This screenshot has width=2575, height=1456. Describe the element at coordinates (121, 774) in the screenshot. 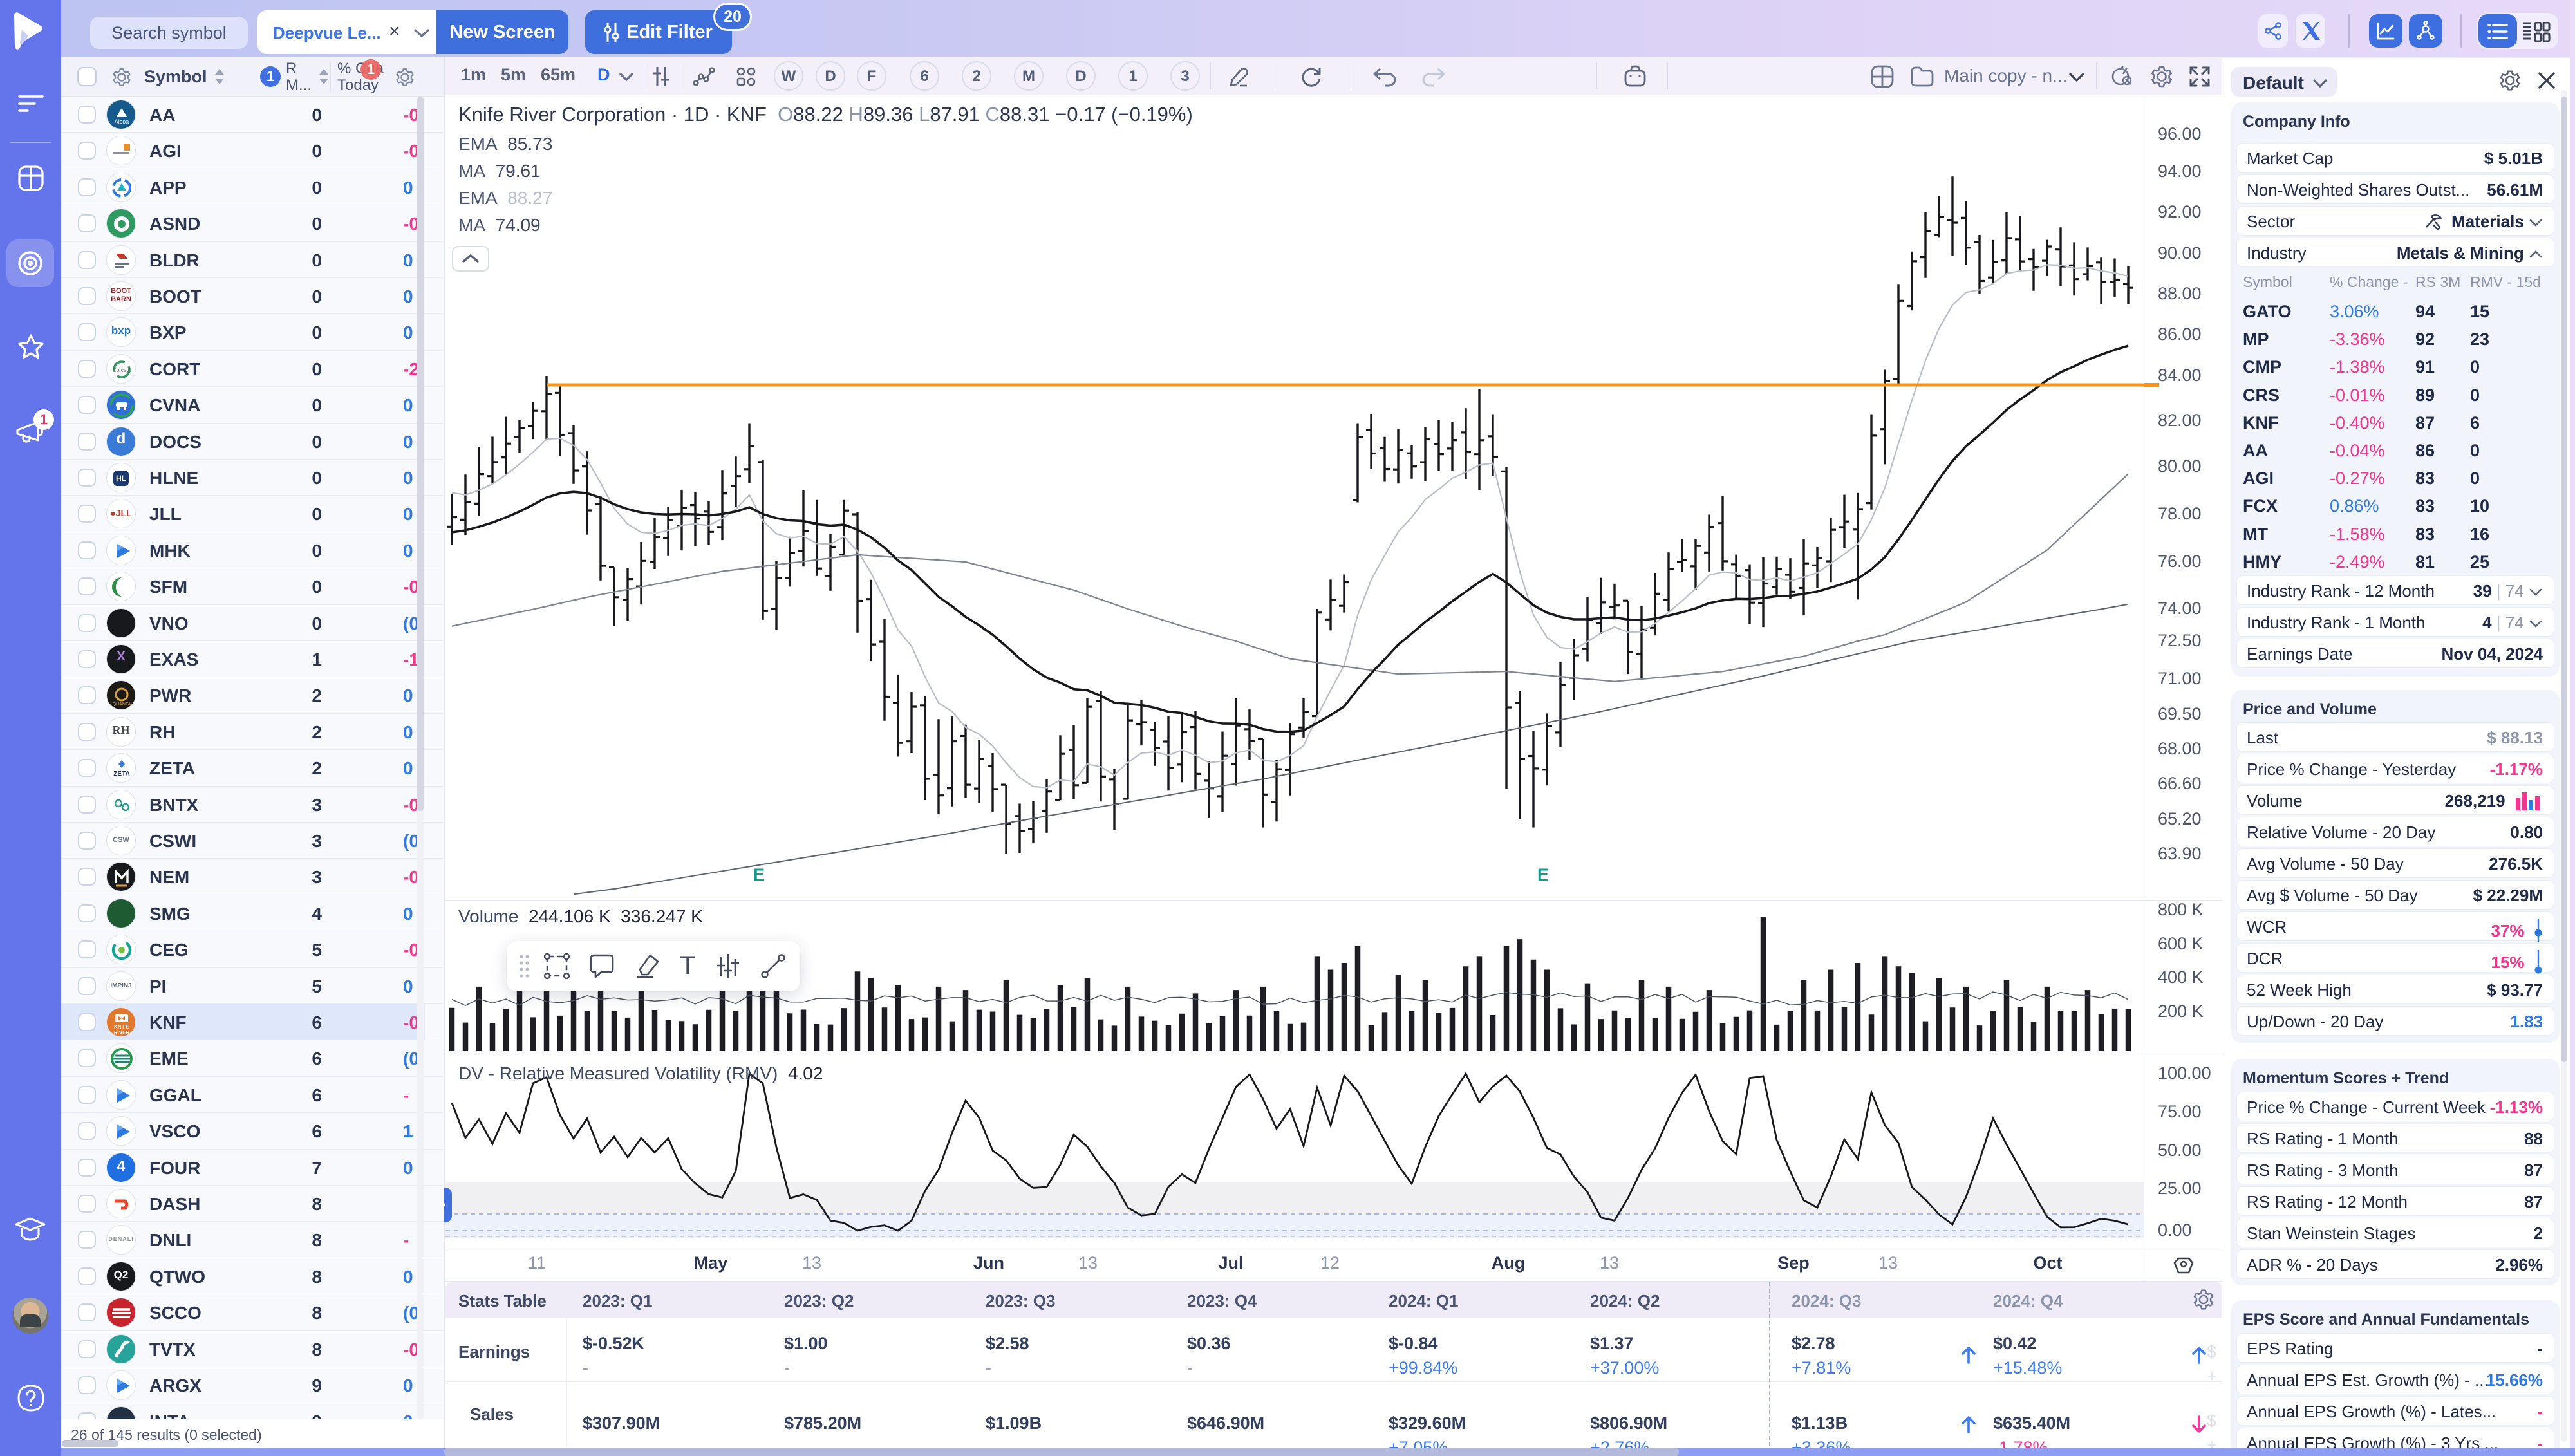

I see `svg-text: ZETA` at that location.